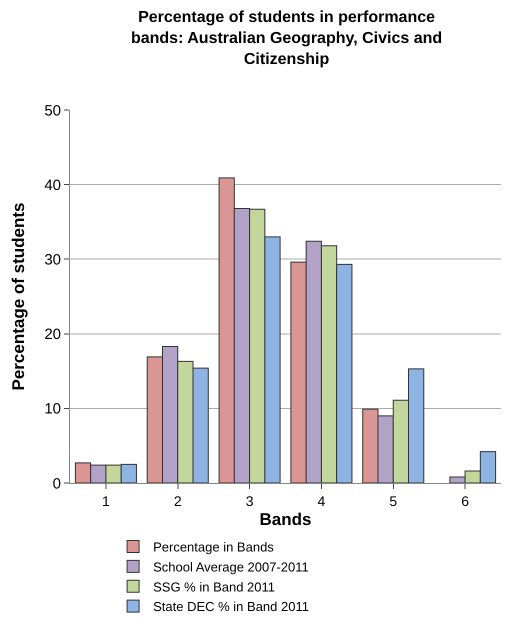  I want to click on y-tick-label: 0, so click(56, 483).